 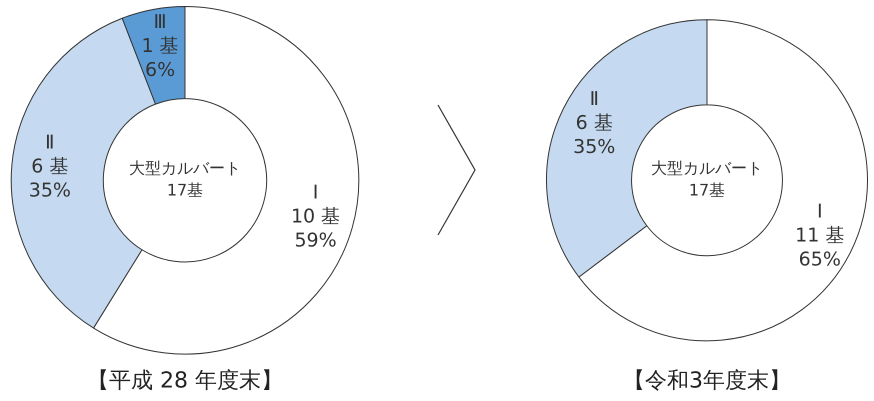 I want to click on text: 【平成 28 年度末】, so click(x=185, y=381).